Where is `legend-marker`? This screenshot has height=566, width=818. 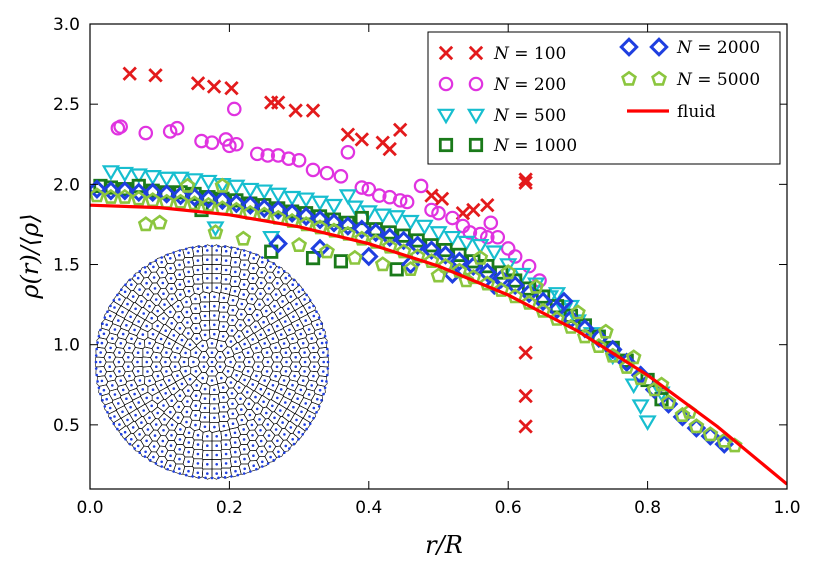
legend-marker is located at coordinates (476, 84).